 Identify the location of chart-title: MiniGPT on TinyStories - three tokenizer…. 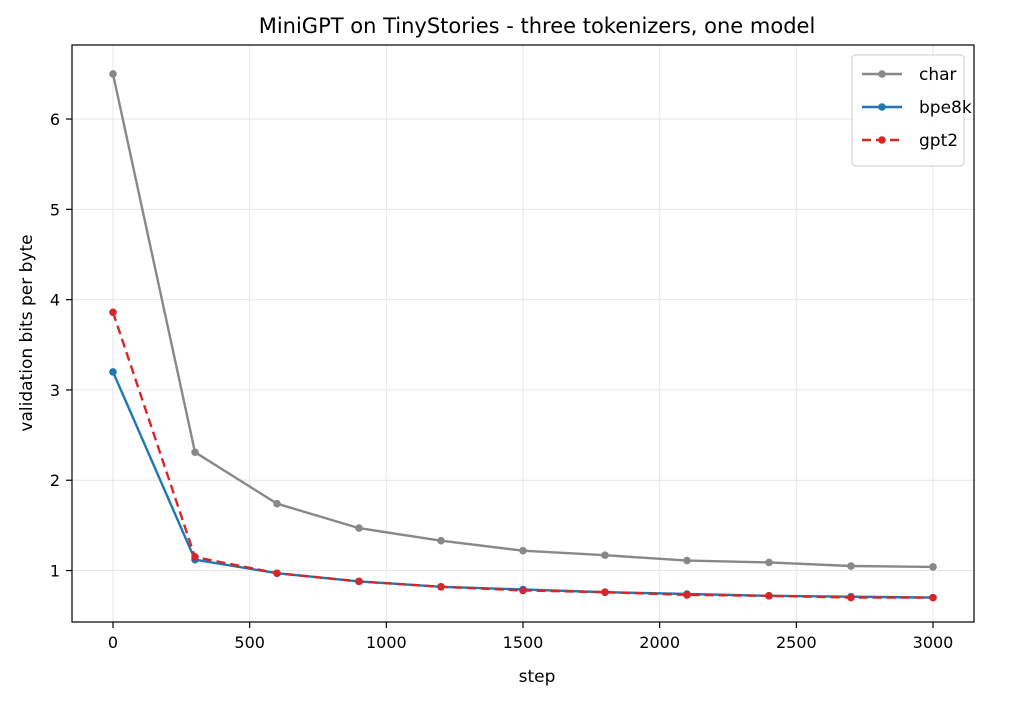
(537, 26).